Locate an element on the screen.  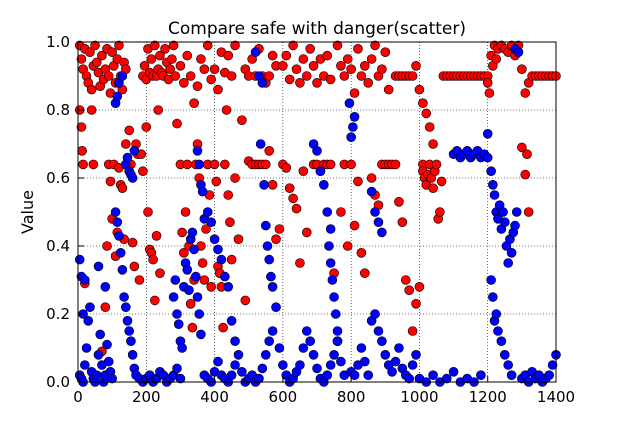
x-tick-label: 200 is located at coordinates (146, 397).